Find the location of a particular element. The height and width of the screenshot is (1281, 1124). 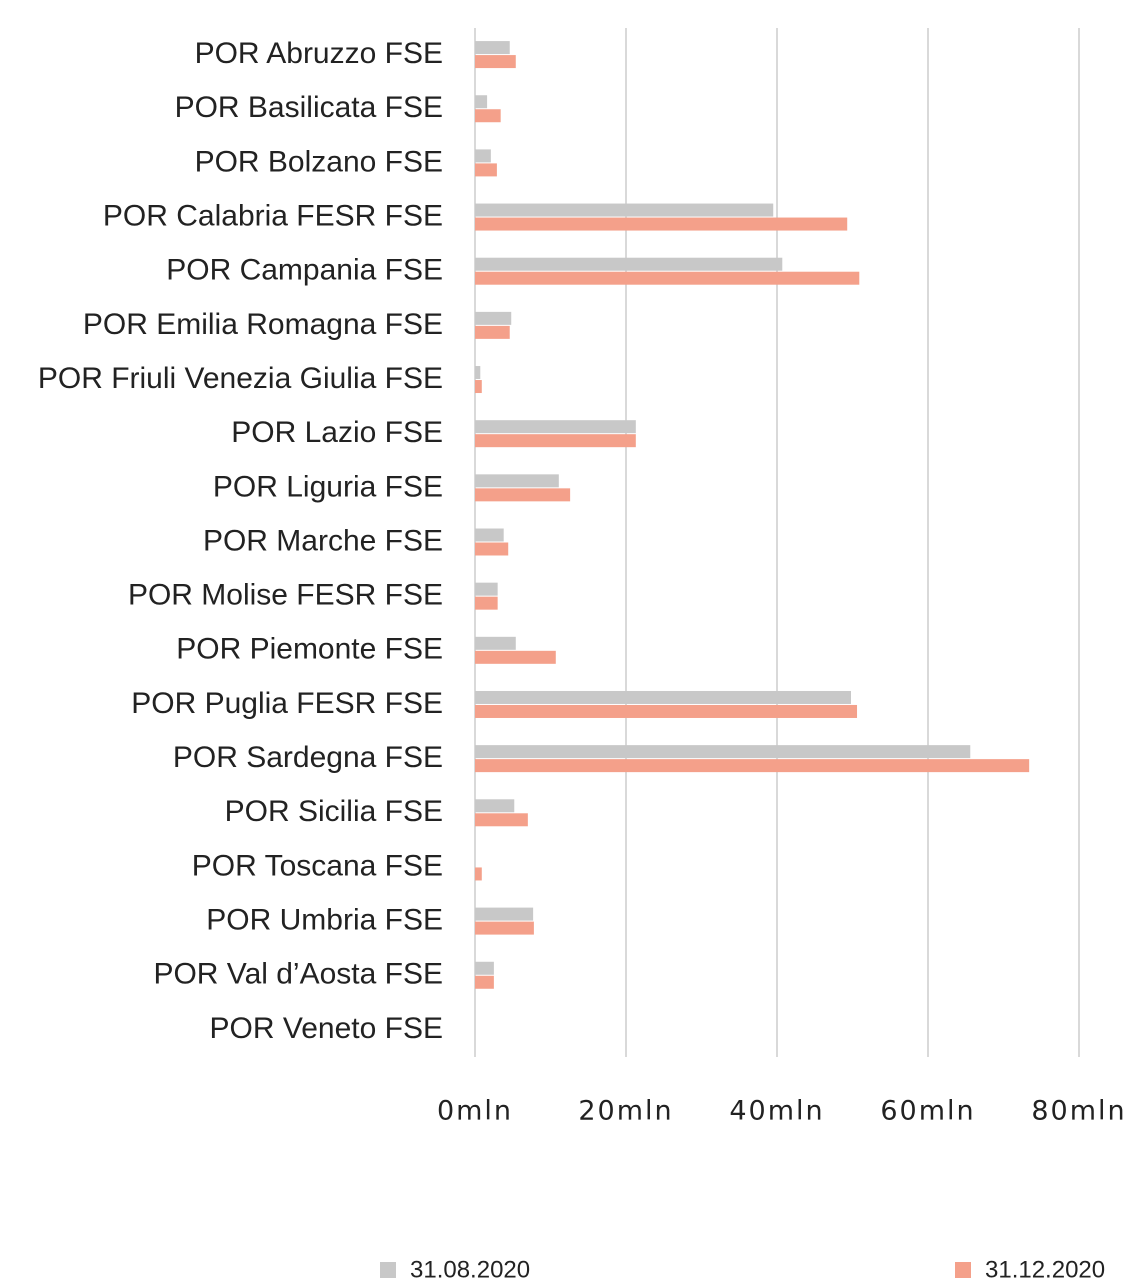

x-tick-label: 80mln is located at coordinates (1077, 1111).